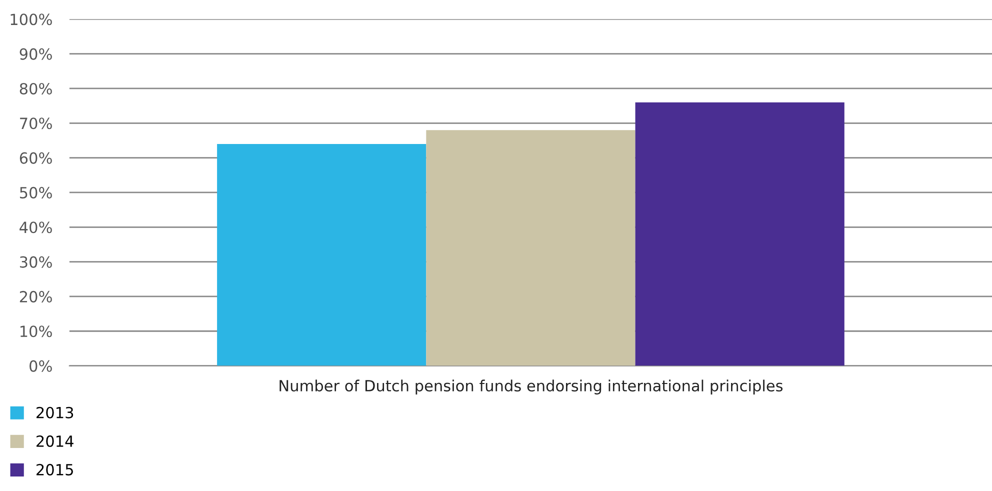  What do you see at coordinates (54, 470) in the screenshot?
I see `legend-label: 2015` at bounding box center [54, 470].